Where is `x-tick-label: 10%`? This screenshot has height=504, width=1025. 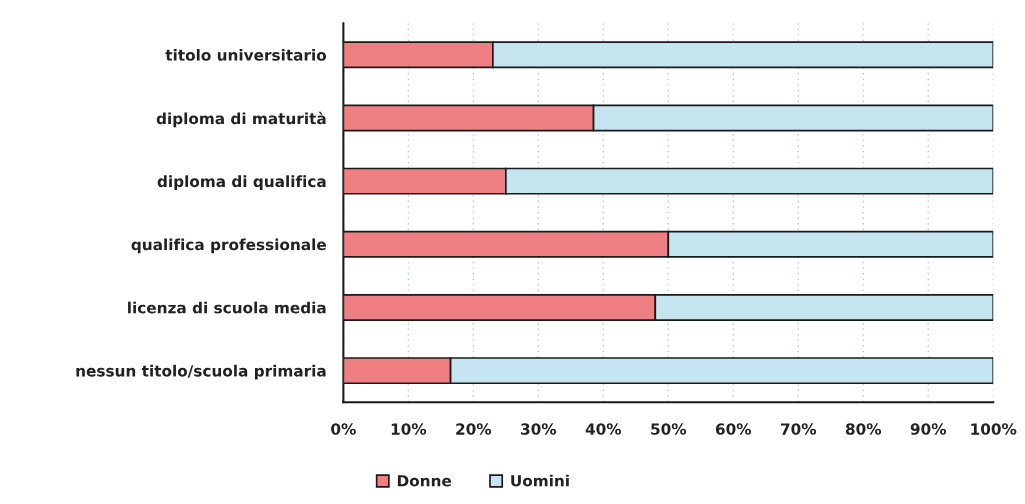 x-tick-label: 10% is located at coordinates (409, 429).